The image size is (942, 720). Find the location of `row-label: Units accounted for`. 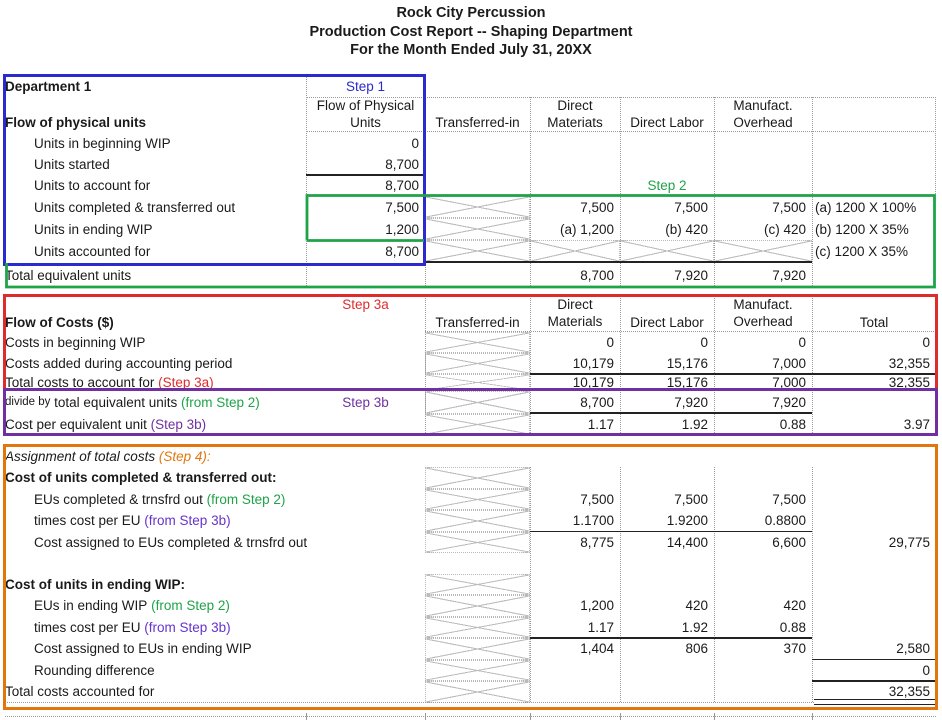

row-label: Units accounted for is located at coordinates (92, 251).